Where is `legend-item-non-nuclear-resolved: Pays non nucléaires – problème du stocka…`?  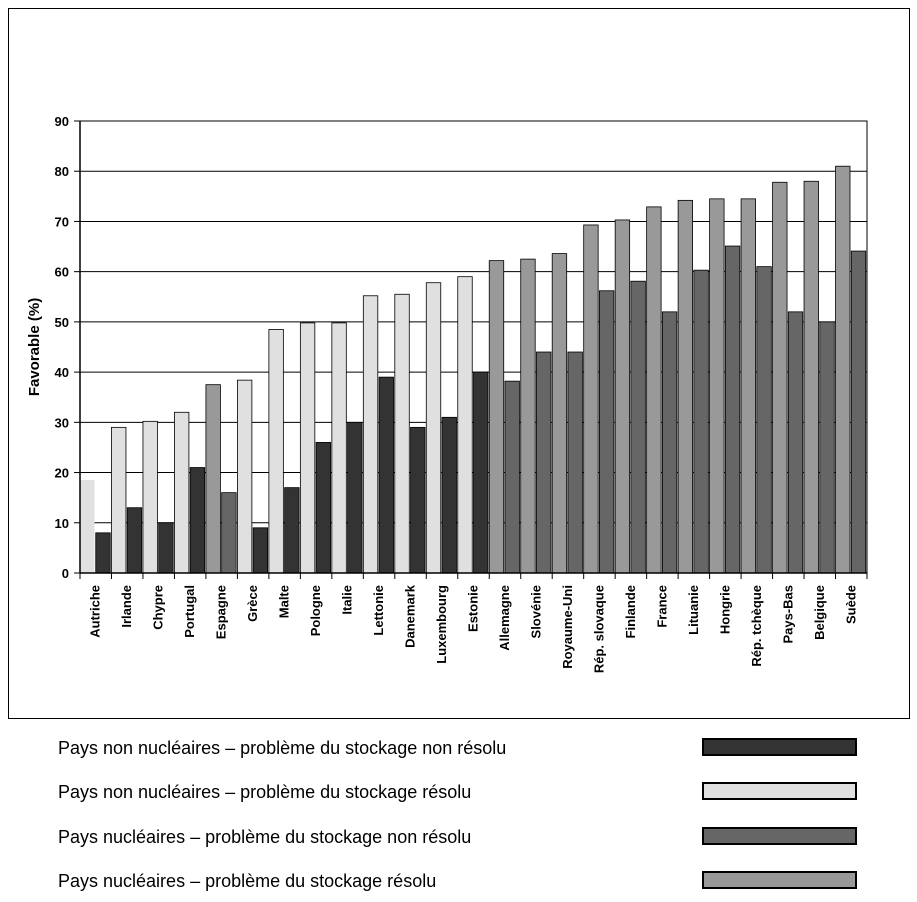 legend-item-non-nuclear-resolved: Pays non nucléaires – problème du stocka… is located at coordinates (478, 793).